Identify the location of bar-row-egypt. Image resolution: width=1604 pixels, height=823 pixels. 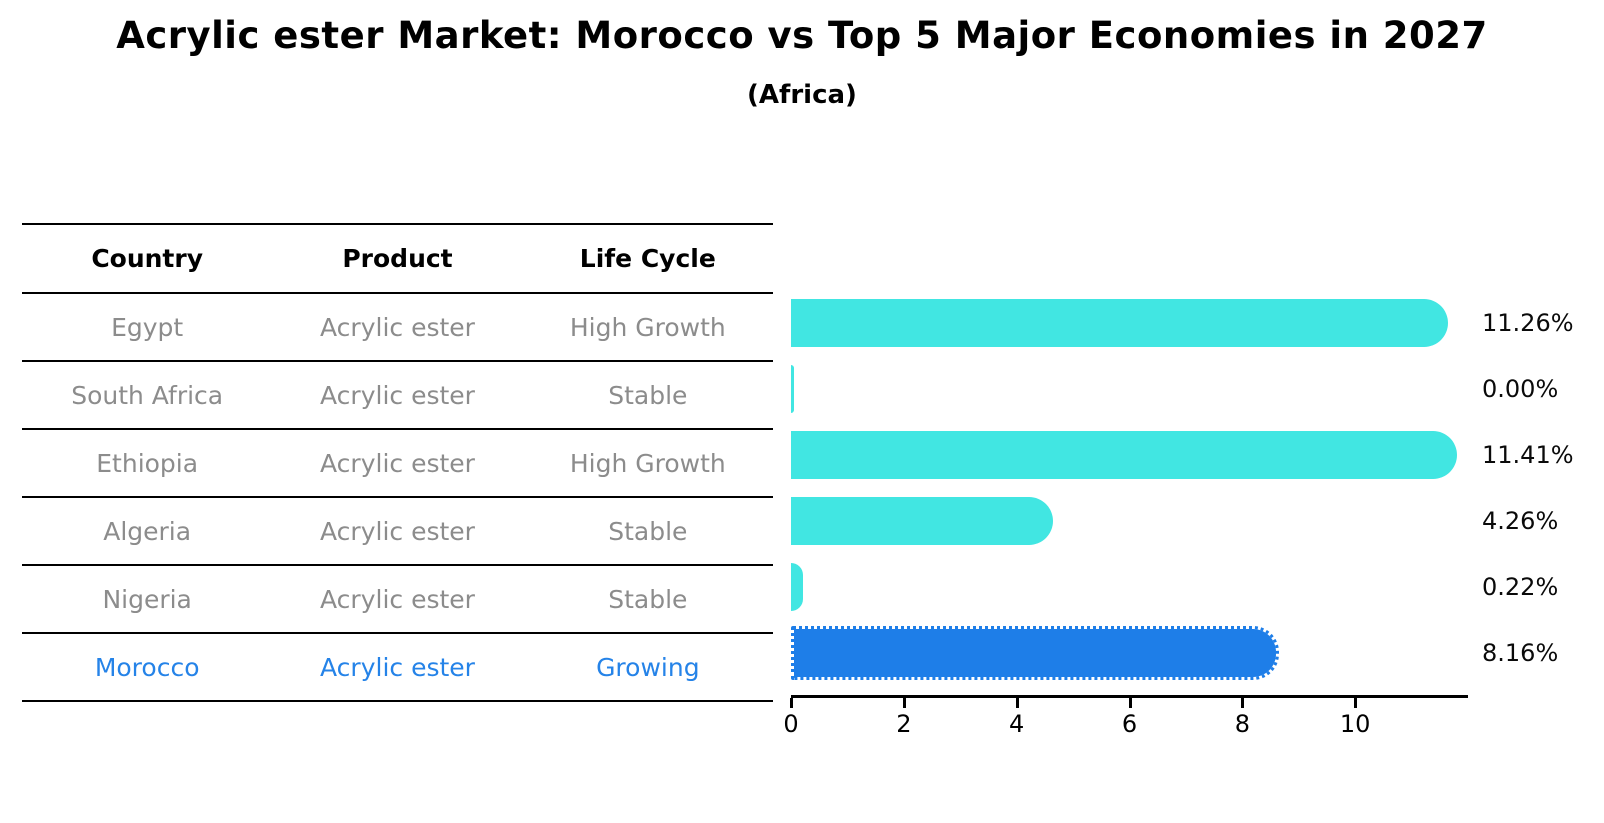
(1129, 323).